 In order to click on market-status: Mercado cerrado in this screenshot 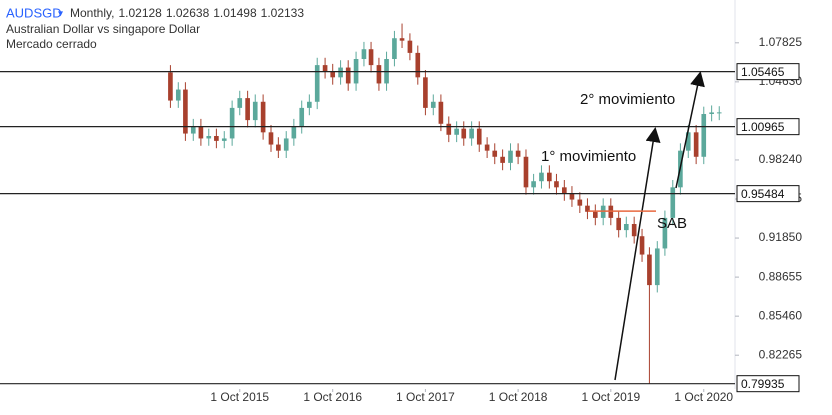, I will do `click(51, 44)`.